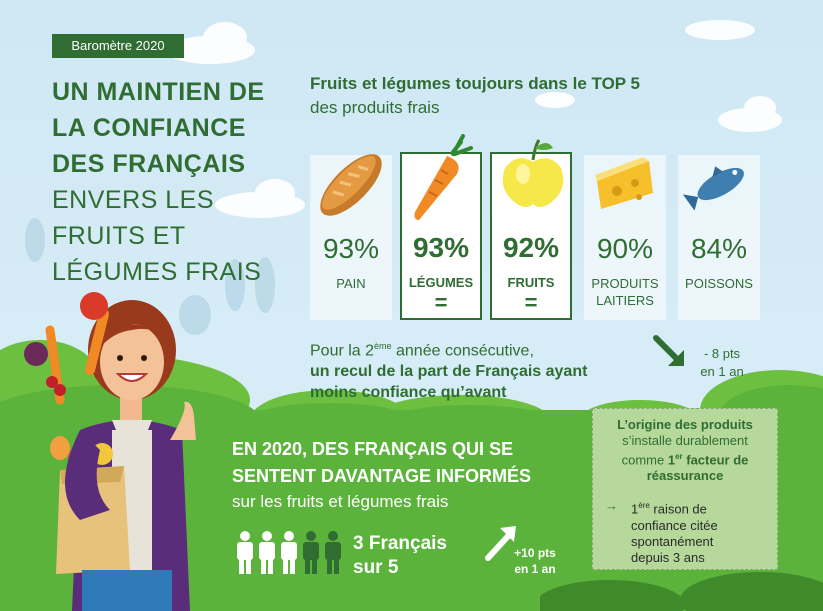 This screenshot has height=611, width=823. What do you see at coordinates (679, 456) in the screenshot?
I see `text-sup: er` at bounding box center [679, 456].